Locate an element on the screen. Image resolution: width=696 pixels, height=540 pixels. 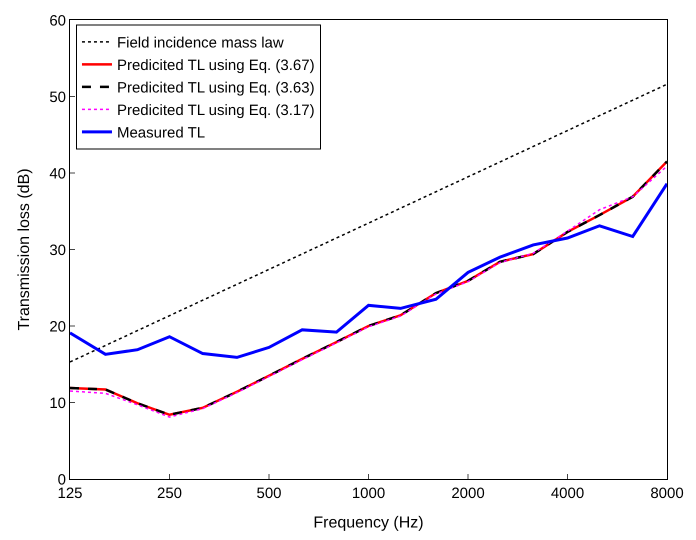
y-tick-label: 10 is located at coordinates (57, 403).